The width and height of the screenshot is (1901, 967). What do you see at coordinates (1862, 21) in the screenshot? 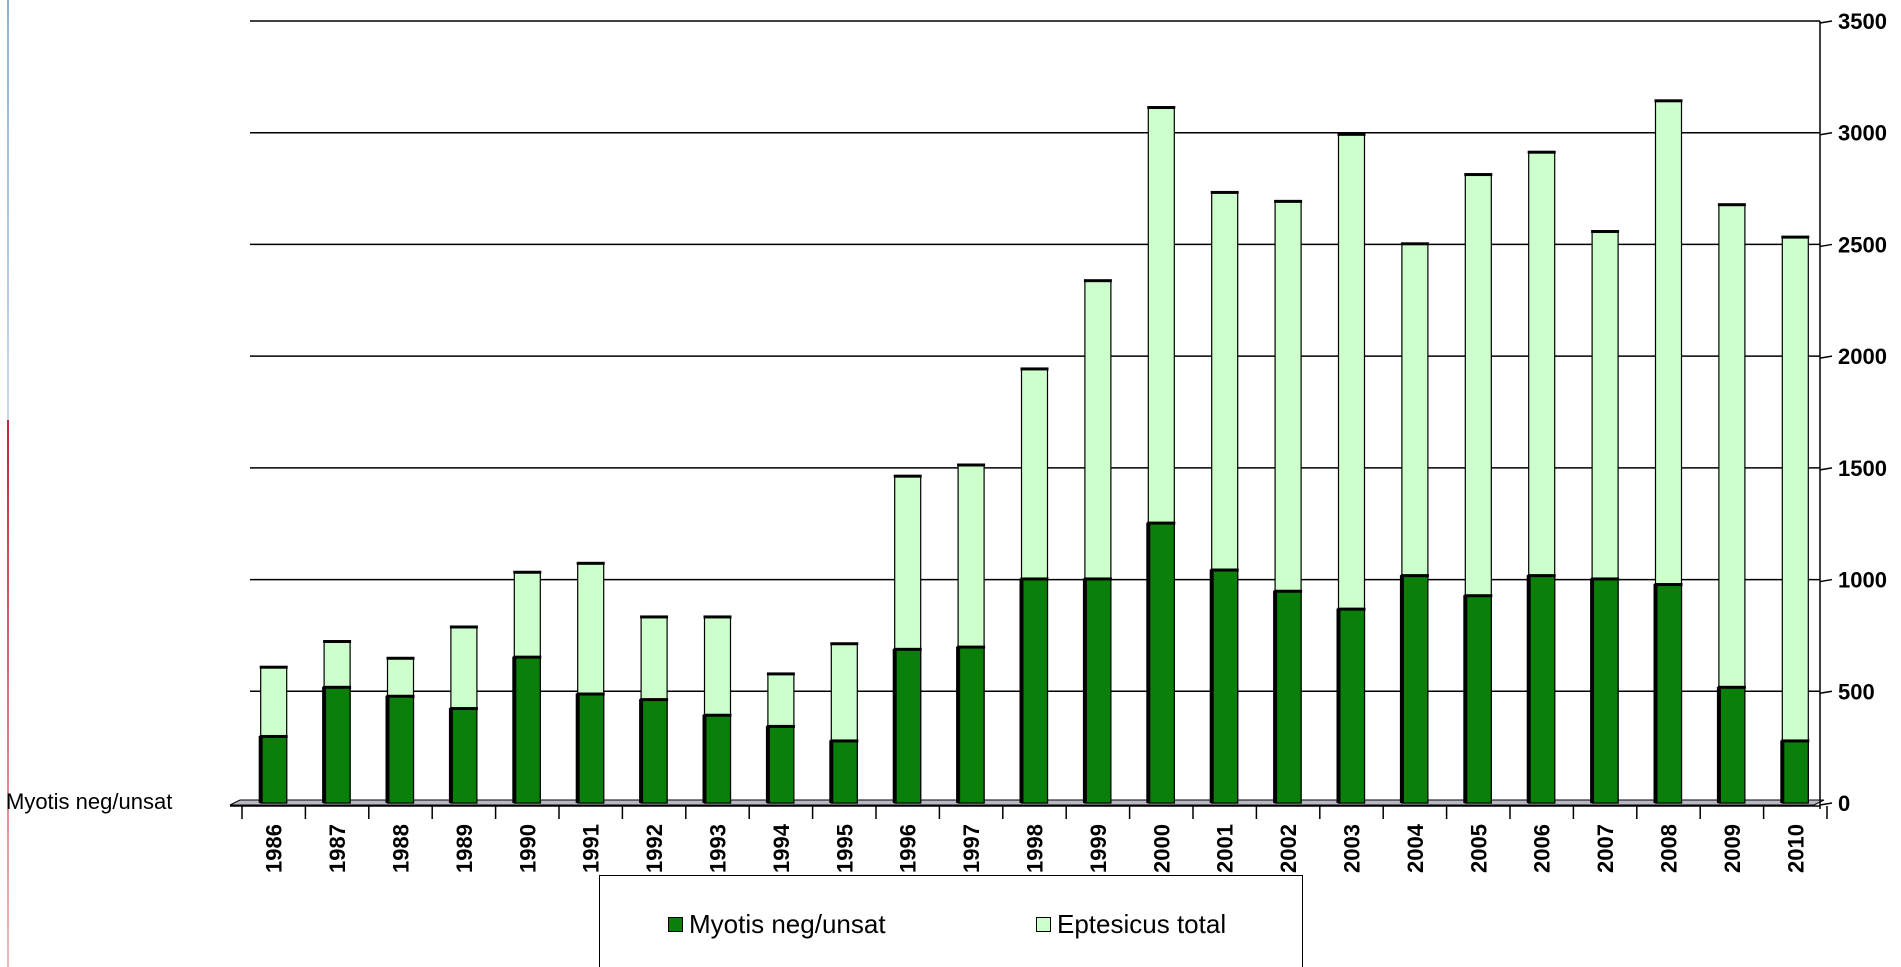
I see `y-tick-label: 3500` at bounding box center [1862, 21].